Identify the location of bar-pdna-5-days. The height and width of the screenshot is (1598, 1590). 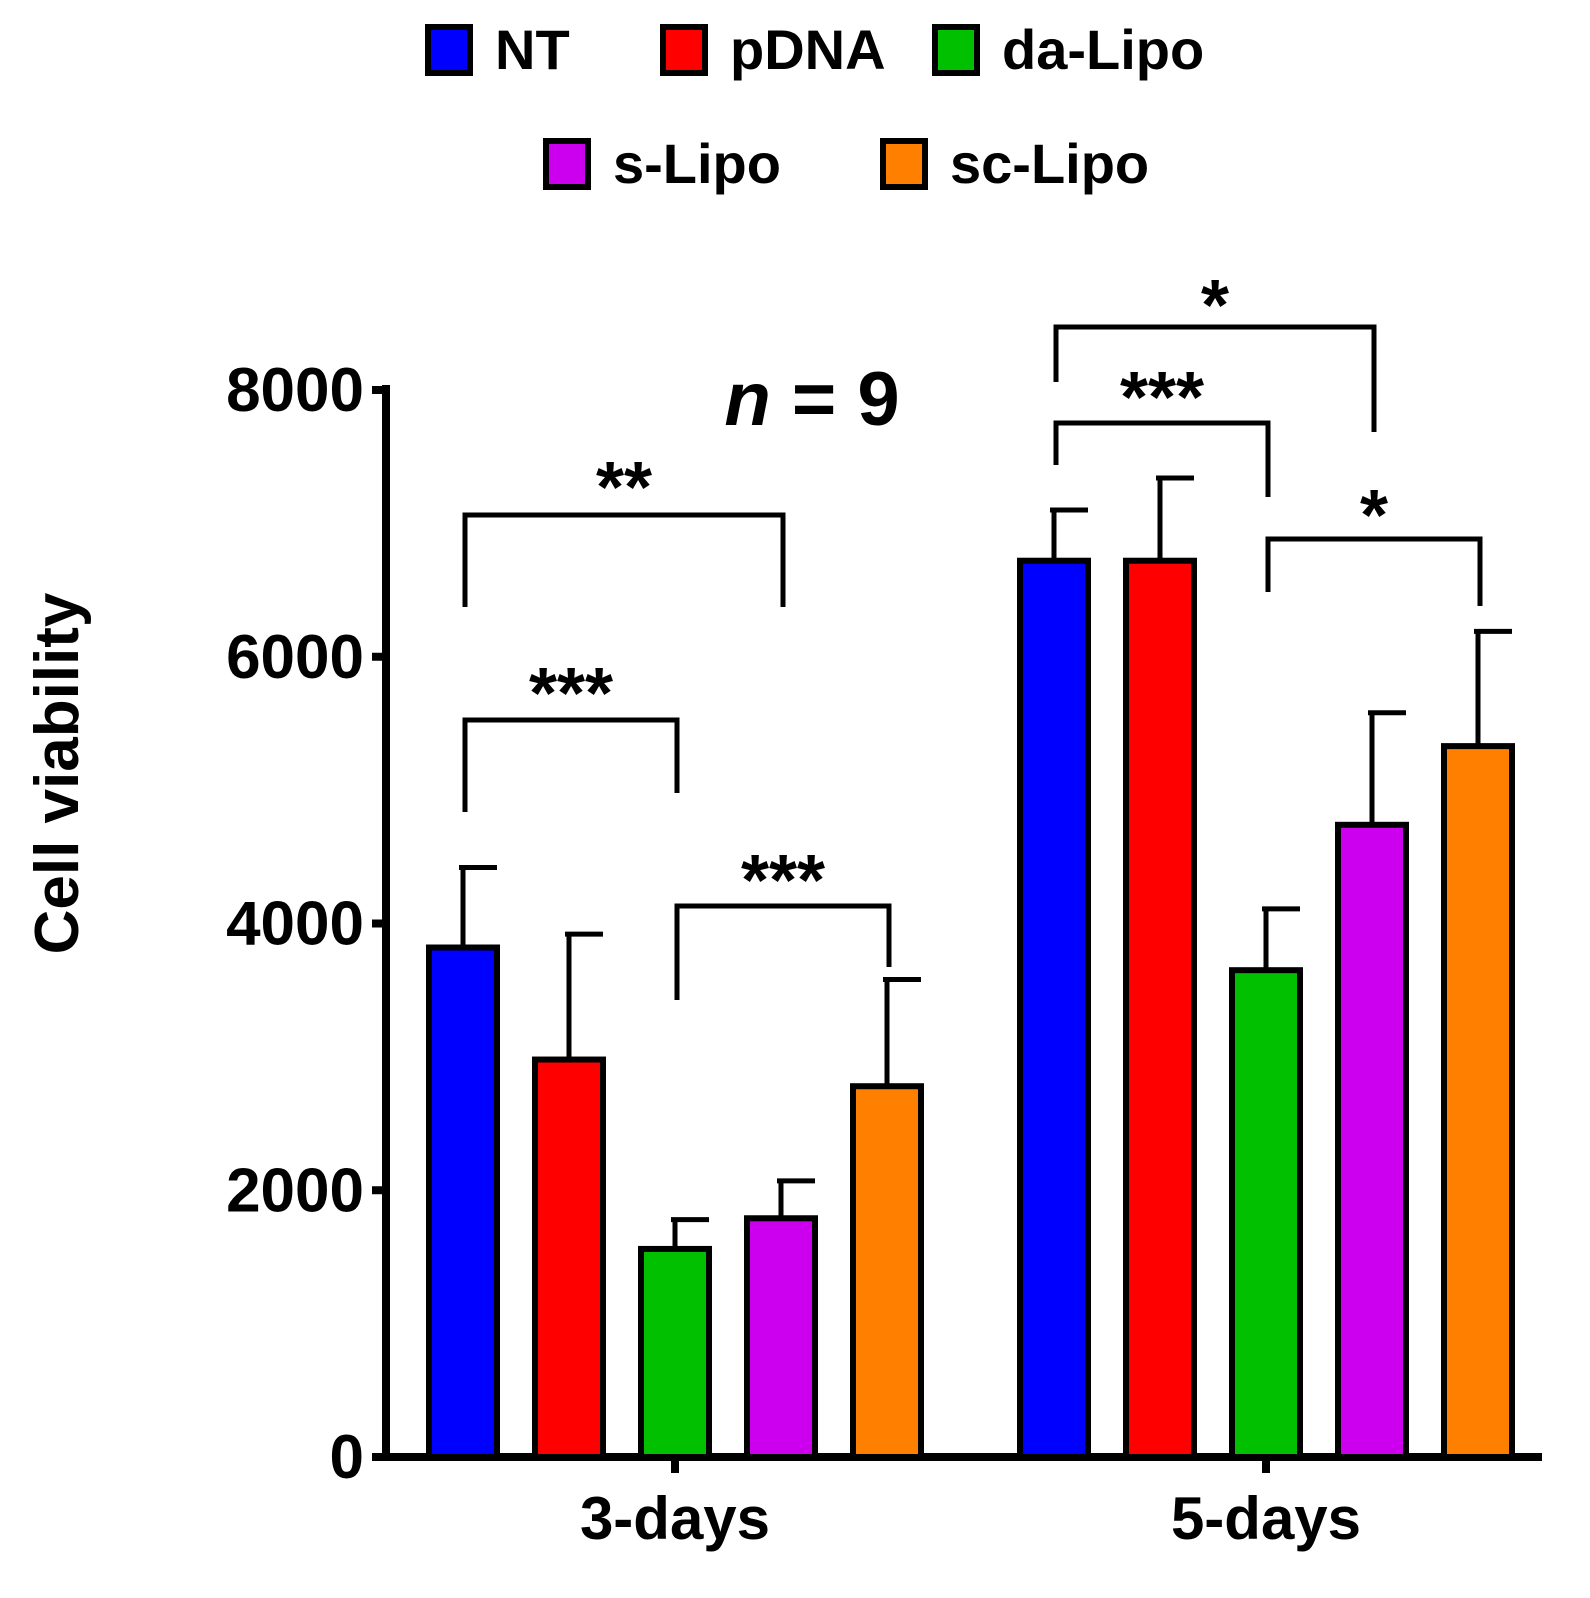
(1160, 1008).